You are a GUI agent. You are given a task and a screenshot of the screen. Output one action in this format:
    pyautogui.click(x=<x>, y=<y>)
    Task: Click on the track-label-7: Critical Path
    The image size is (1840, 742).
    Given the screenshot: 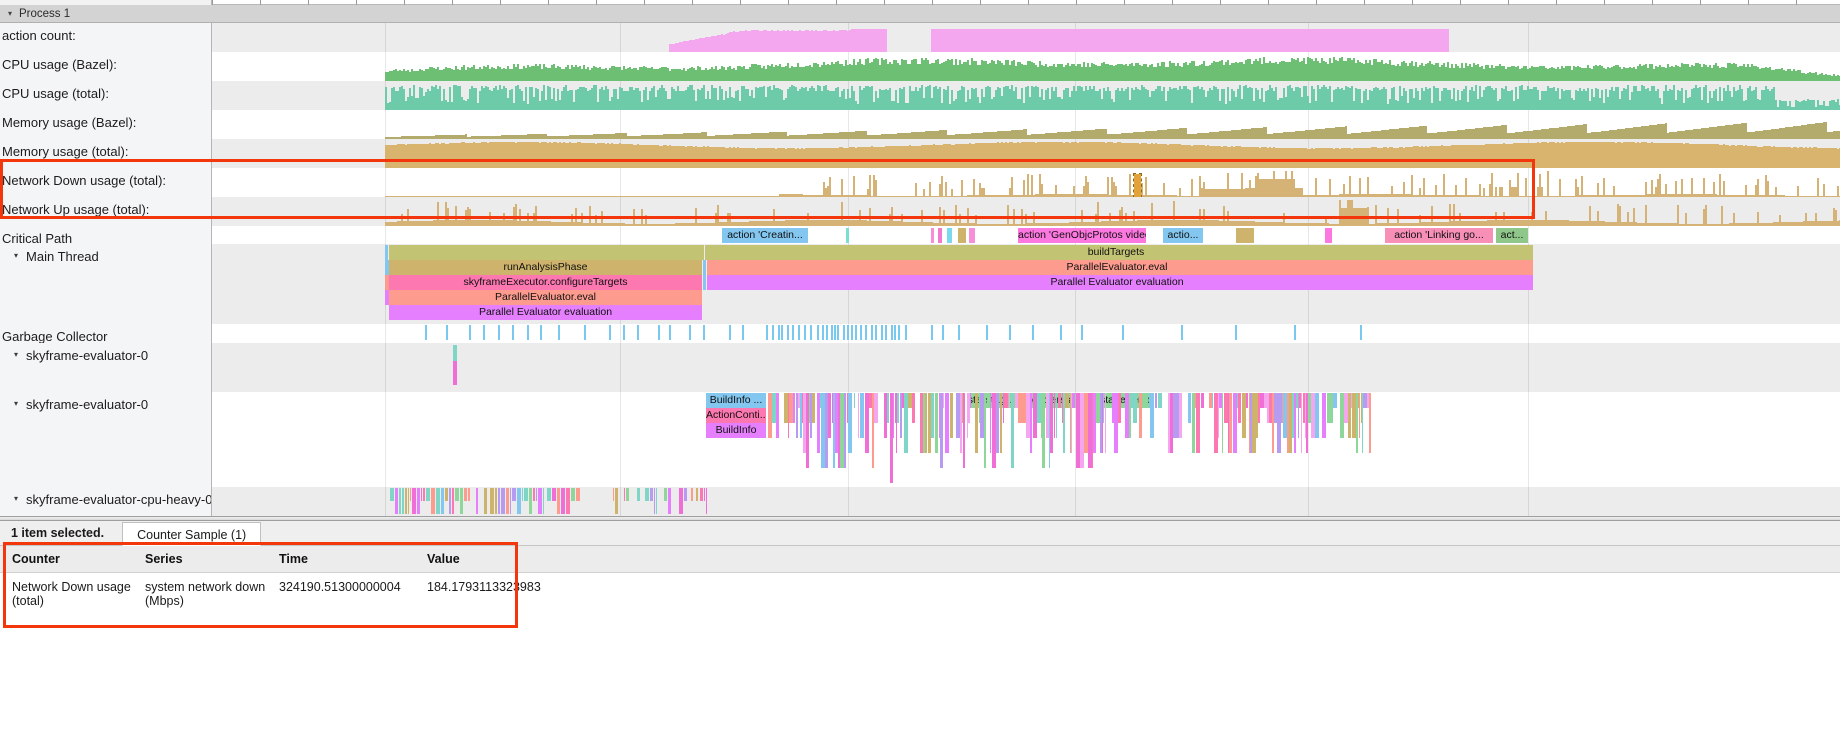 What is the action you would take?
    pyautogui.click(x=106, y=235)
    